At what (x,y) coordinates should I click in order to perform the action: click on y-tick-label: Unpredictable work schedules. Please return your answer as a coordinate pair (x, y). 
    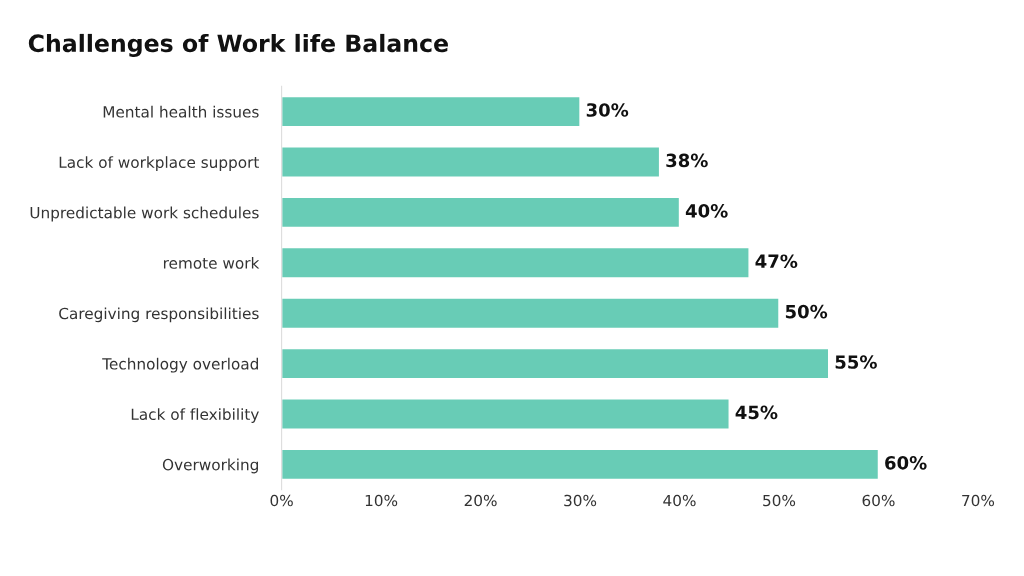
    Looking at the image, I should click on (144, 214).